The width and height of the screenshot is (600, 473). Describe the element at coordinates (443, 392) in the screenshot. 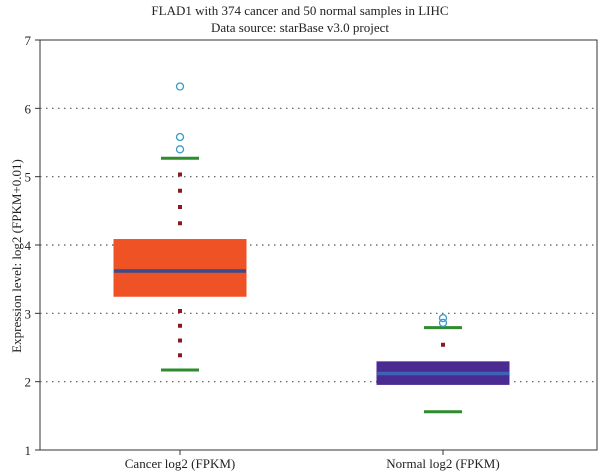

I see `box-group-2: Normal log2 (FPKM)` at that location.